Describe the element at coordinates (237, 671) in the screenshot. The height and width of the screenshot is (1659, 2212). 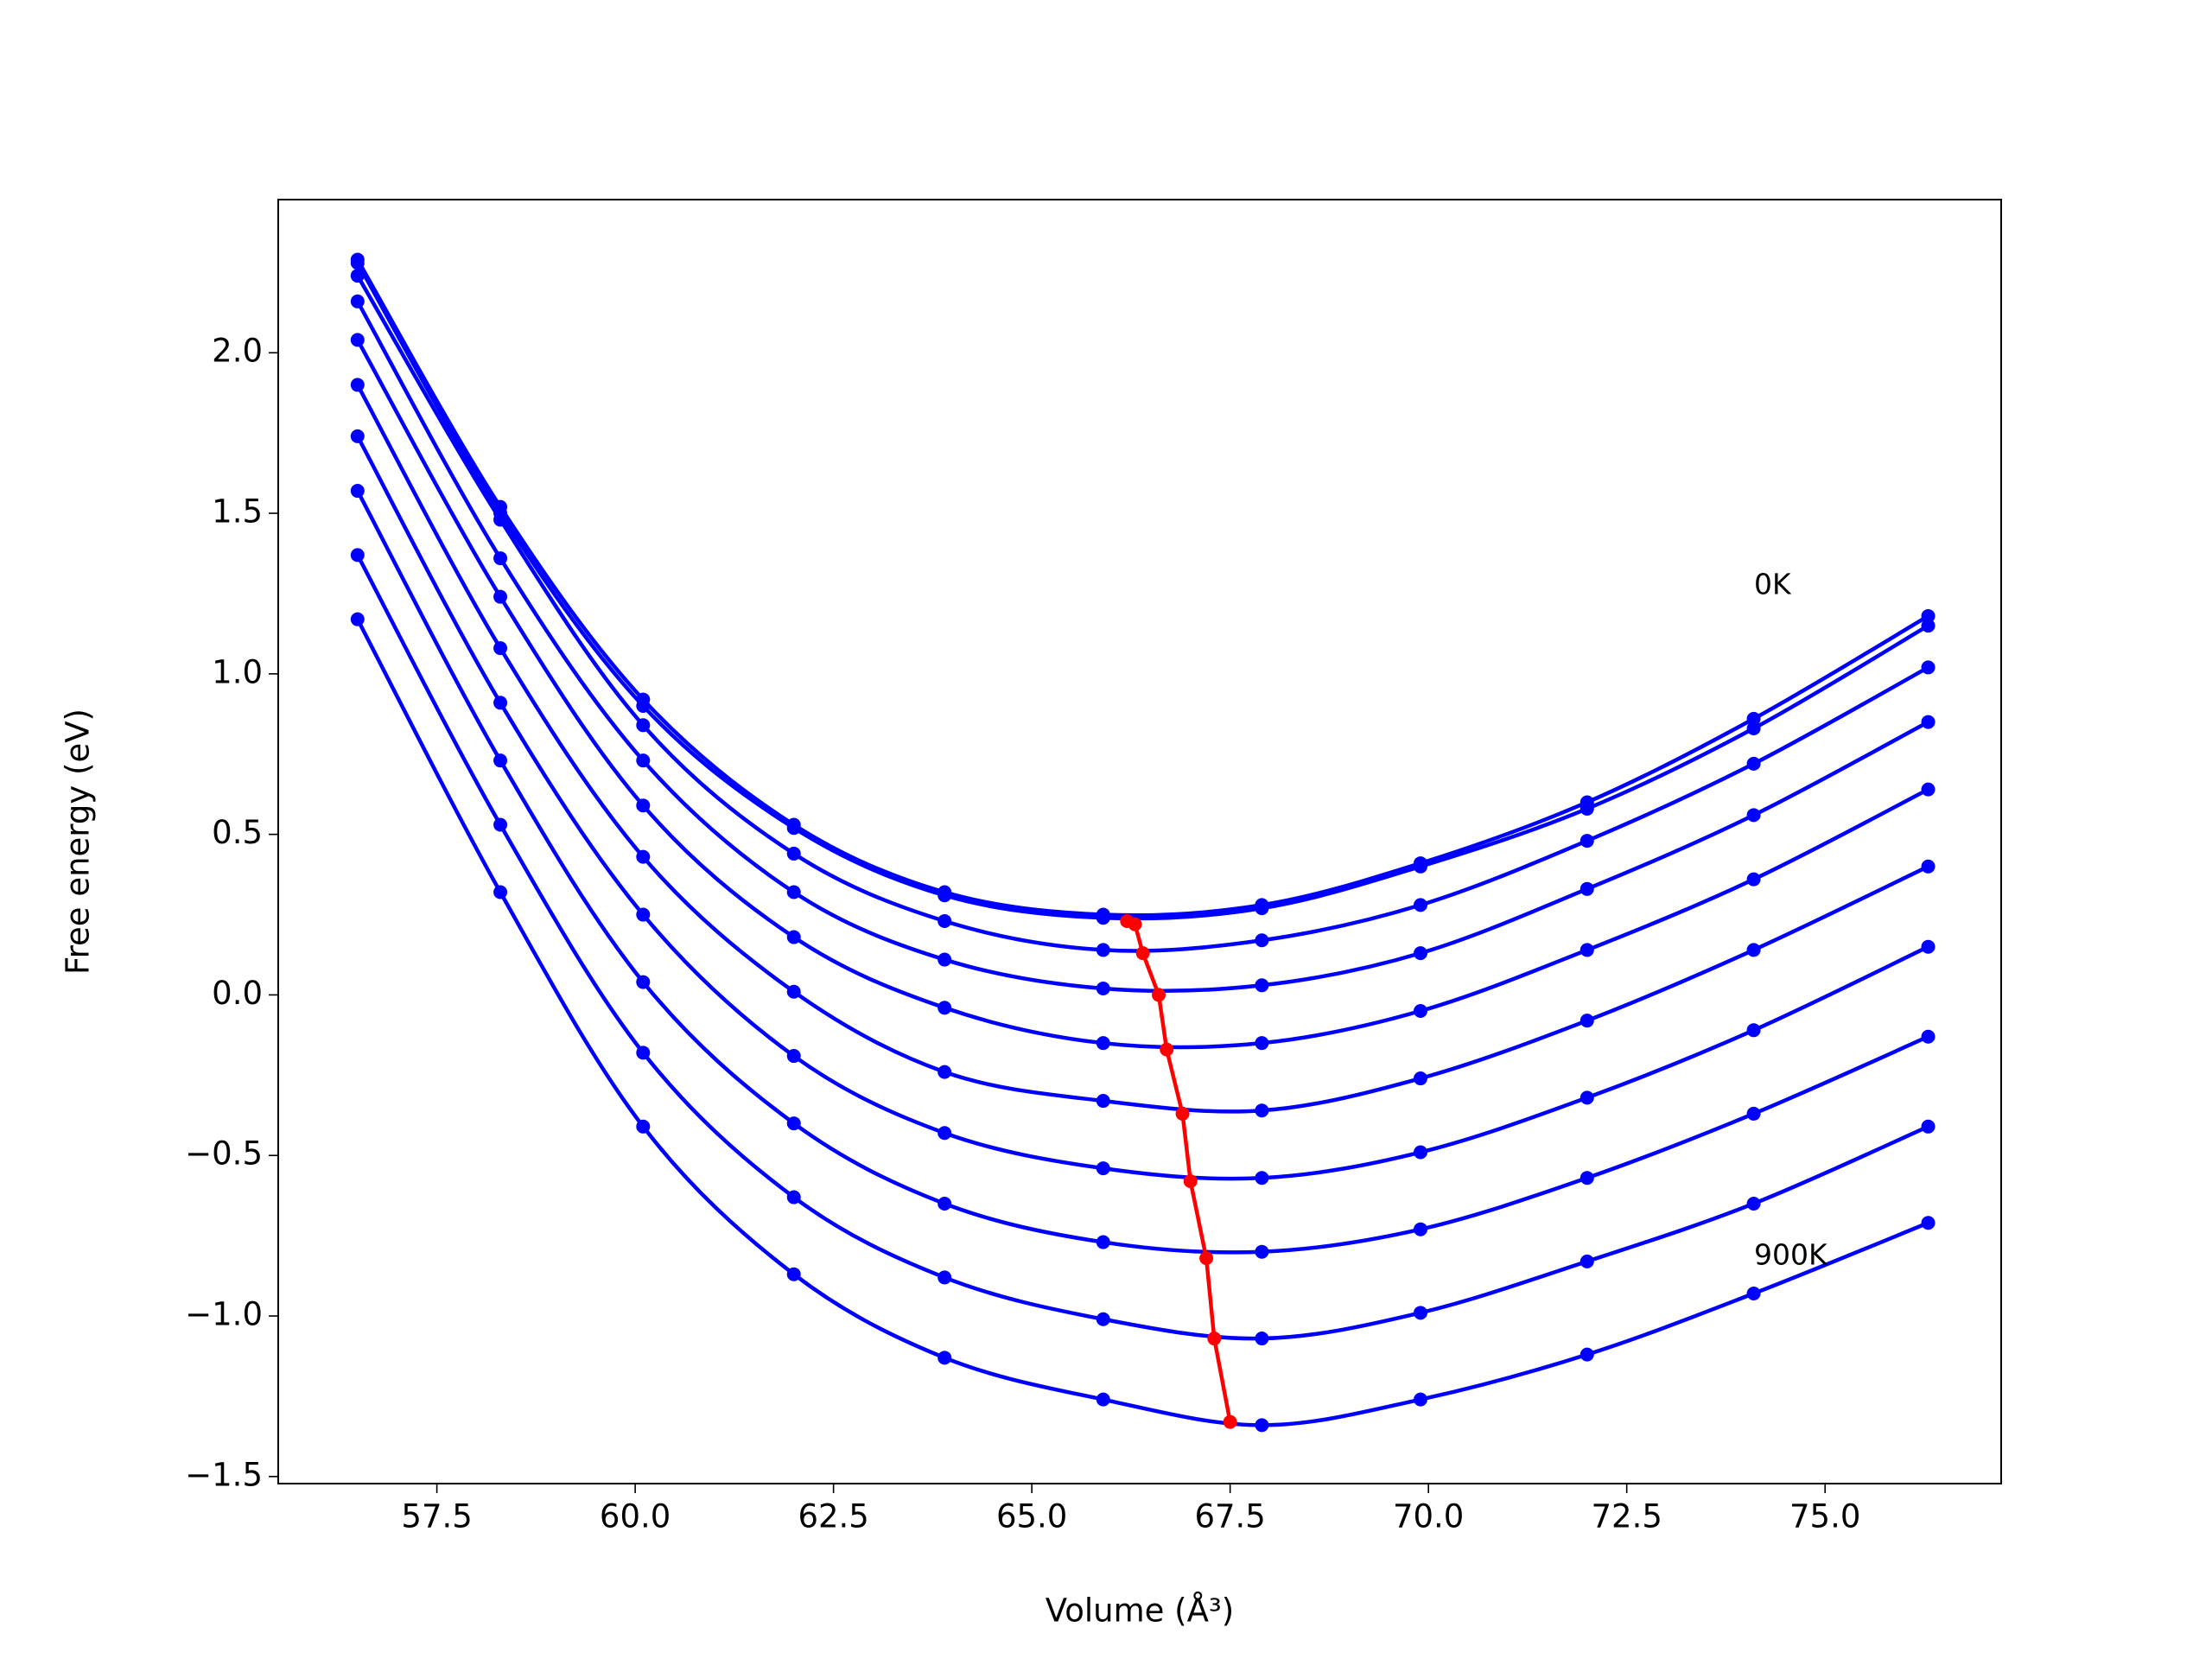
I see `y-tick-label: 1.0` at that location.